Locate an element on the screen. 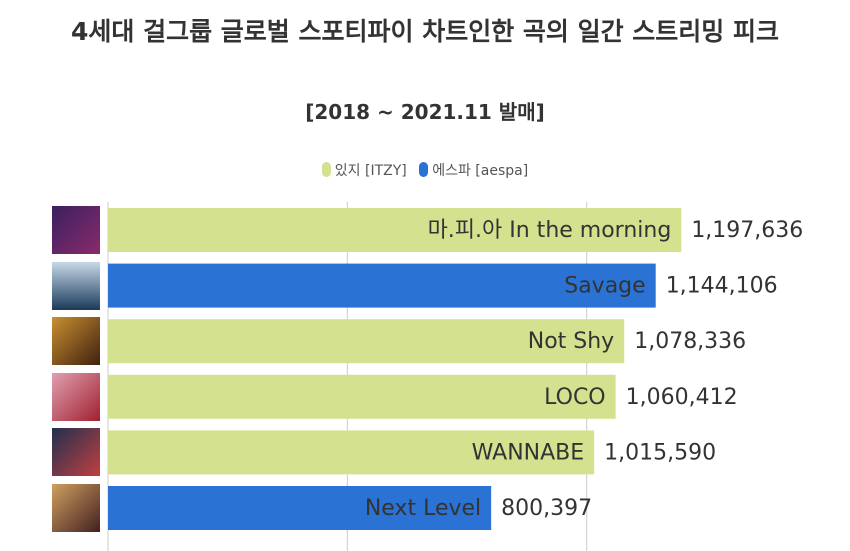  value-label: 1,144,106 is located at coordinates (722, 286).